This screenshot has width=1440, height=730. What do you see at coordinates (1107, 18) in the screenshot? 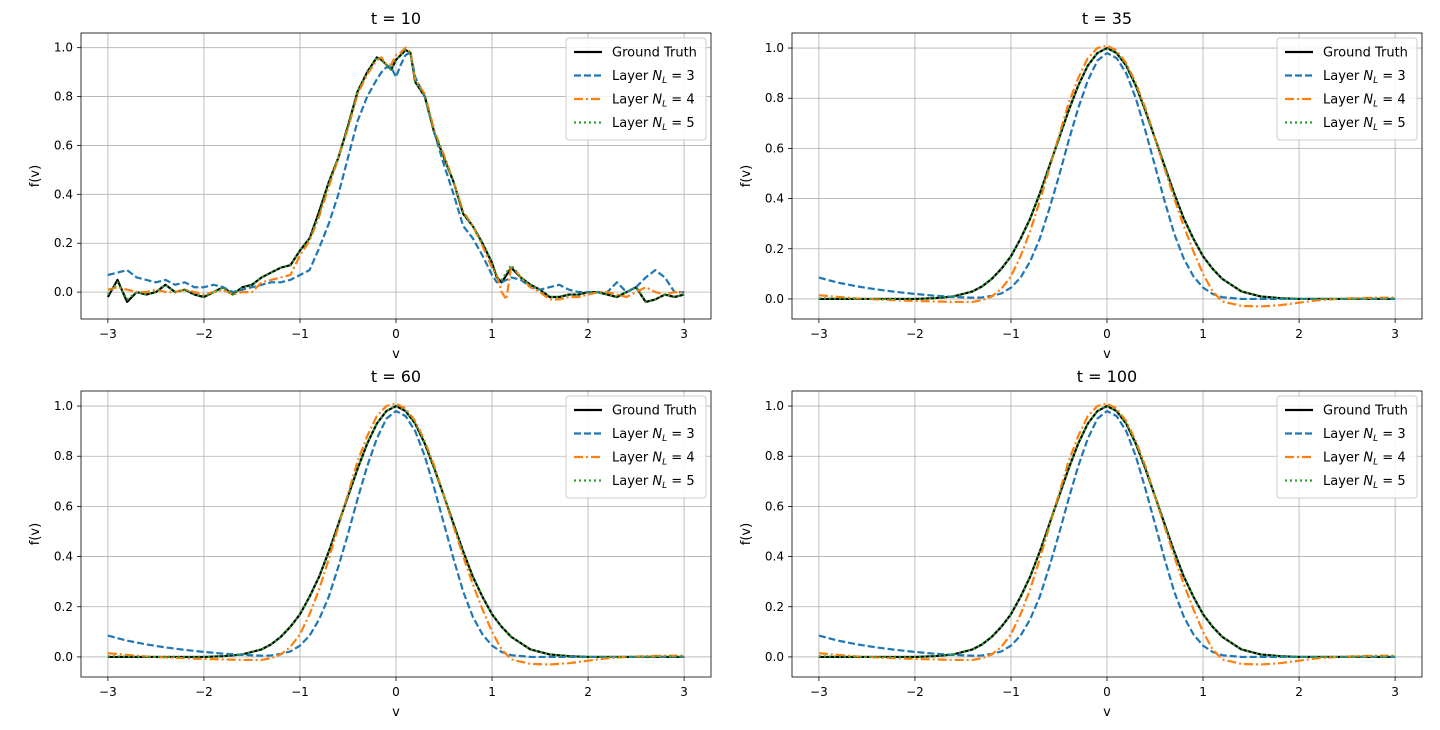
I see `subplot-title: t = 35` at bounding box center [1107, 18].